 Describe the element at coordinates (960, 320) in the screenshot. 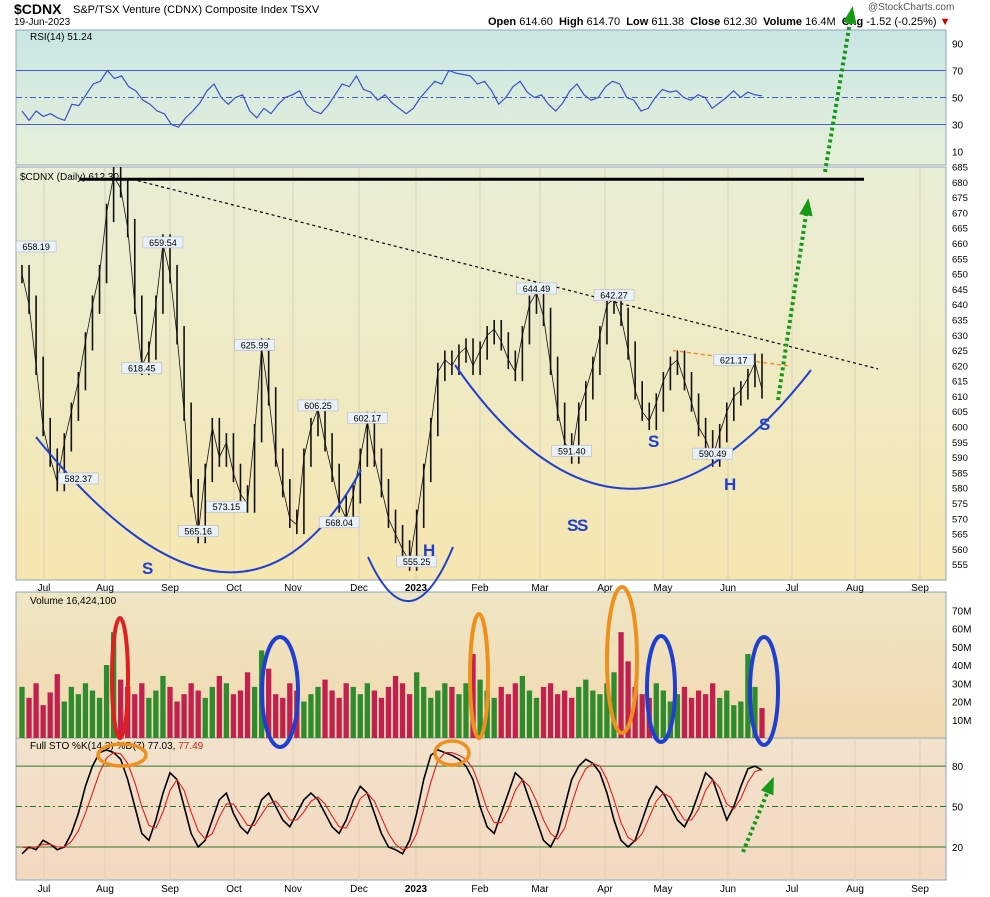

I see `price-tick-label: 635` at that location.